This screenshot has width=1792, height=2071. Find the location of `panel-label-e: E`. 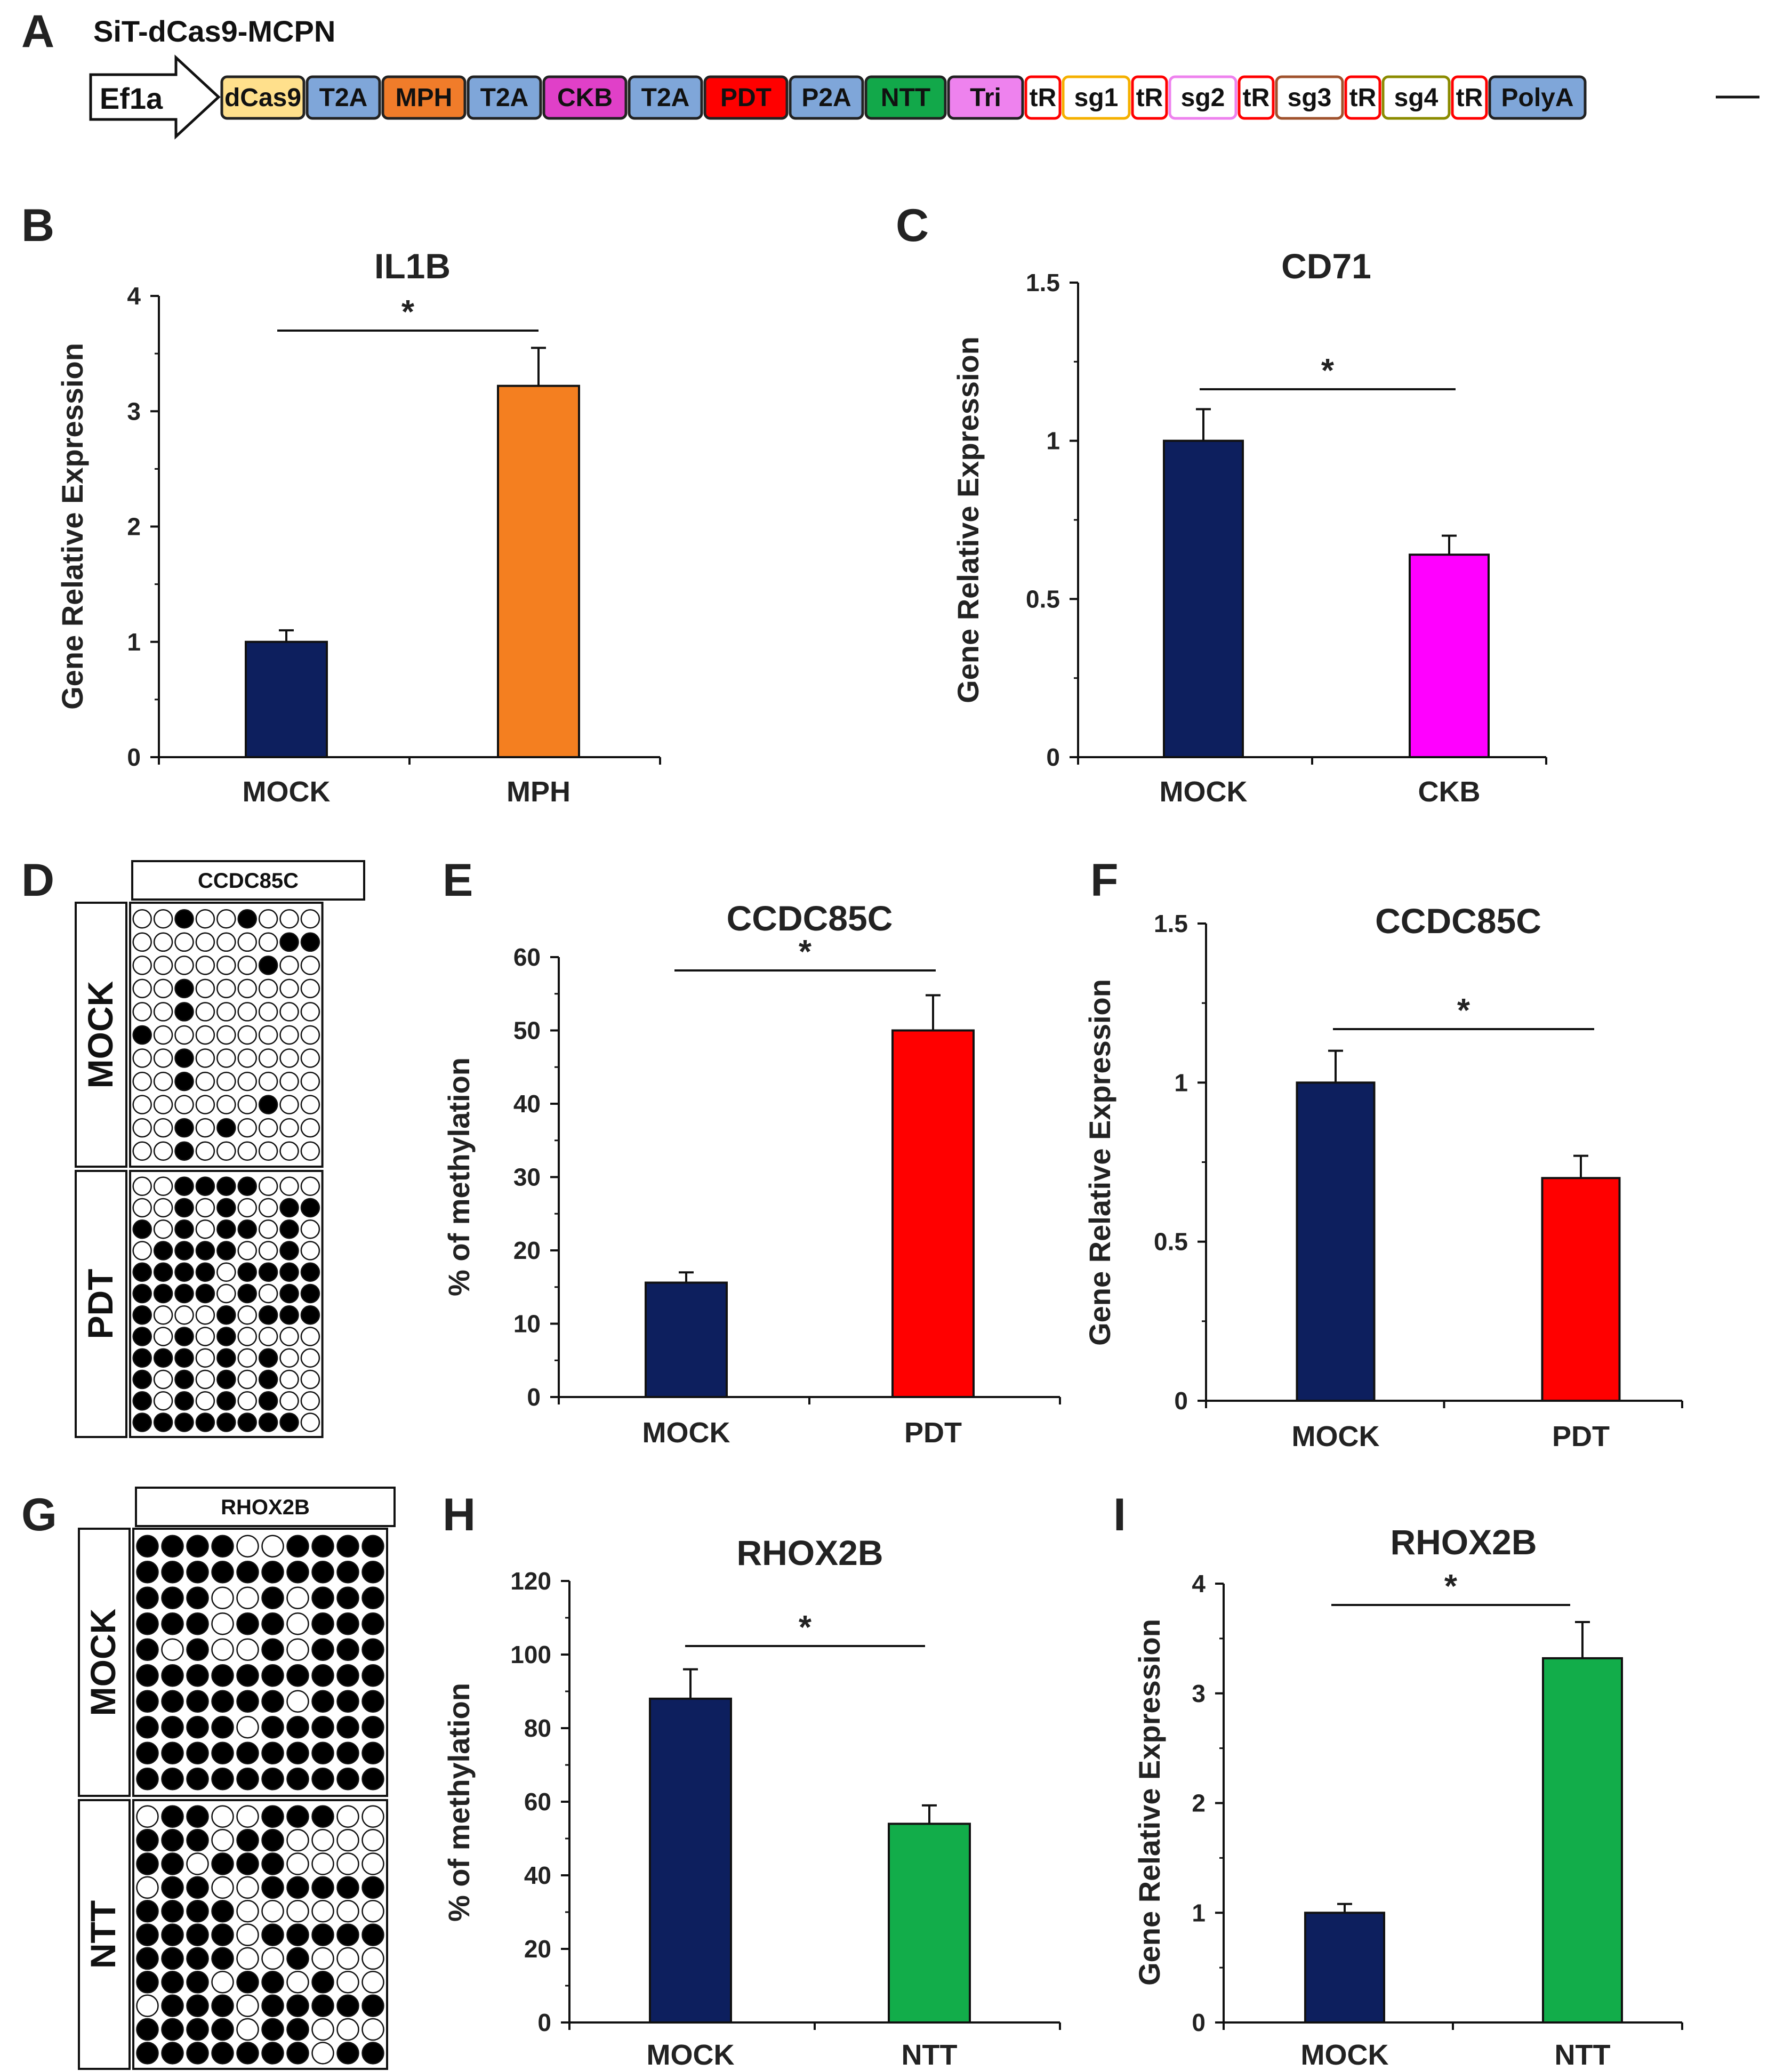

panel-label-e: E is located at coordinates (458, 880).